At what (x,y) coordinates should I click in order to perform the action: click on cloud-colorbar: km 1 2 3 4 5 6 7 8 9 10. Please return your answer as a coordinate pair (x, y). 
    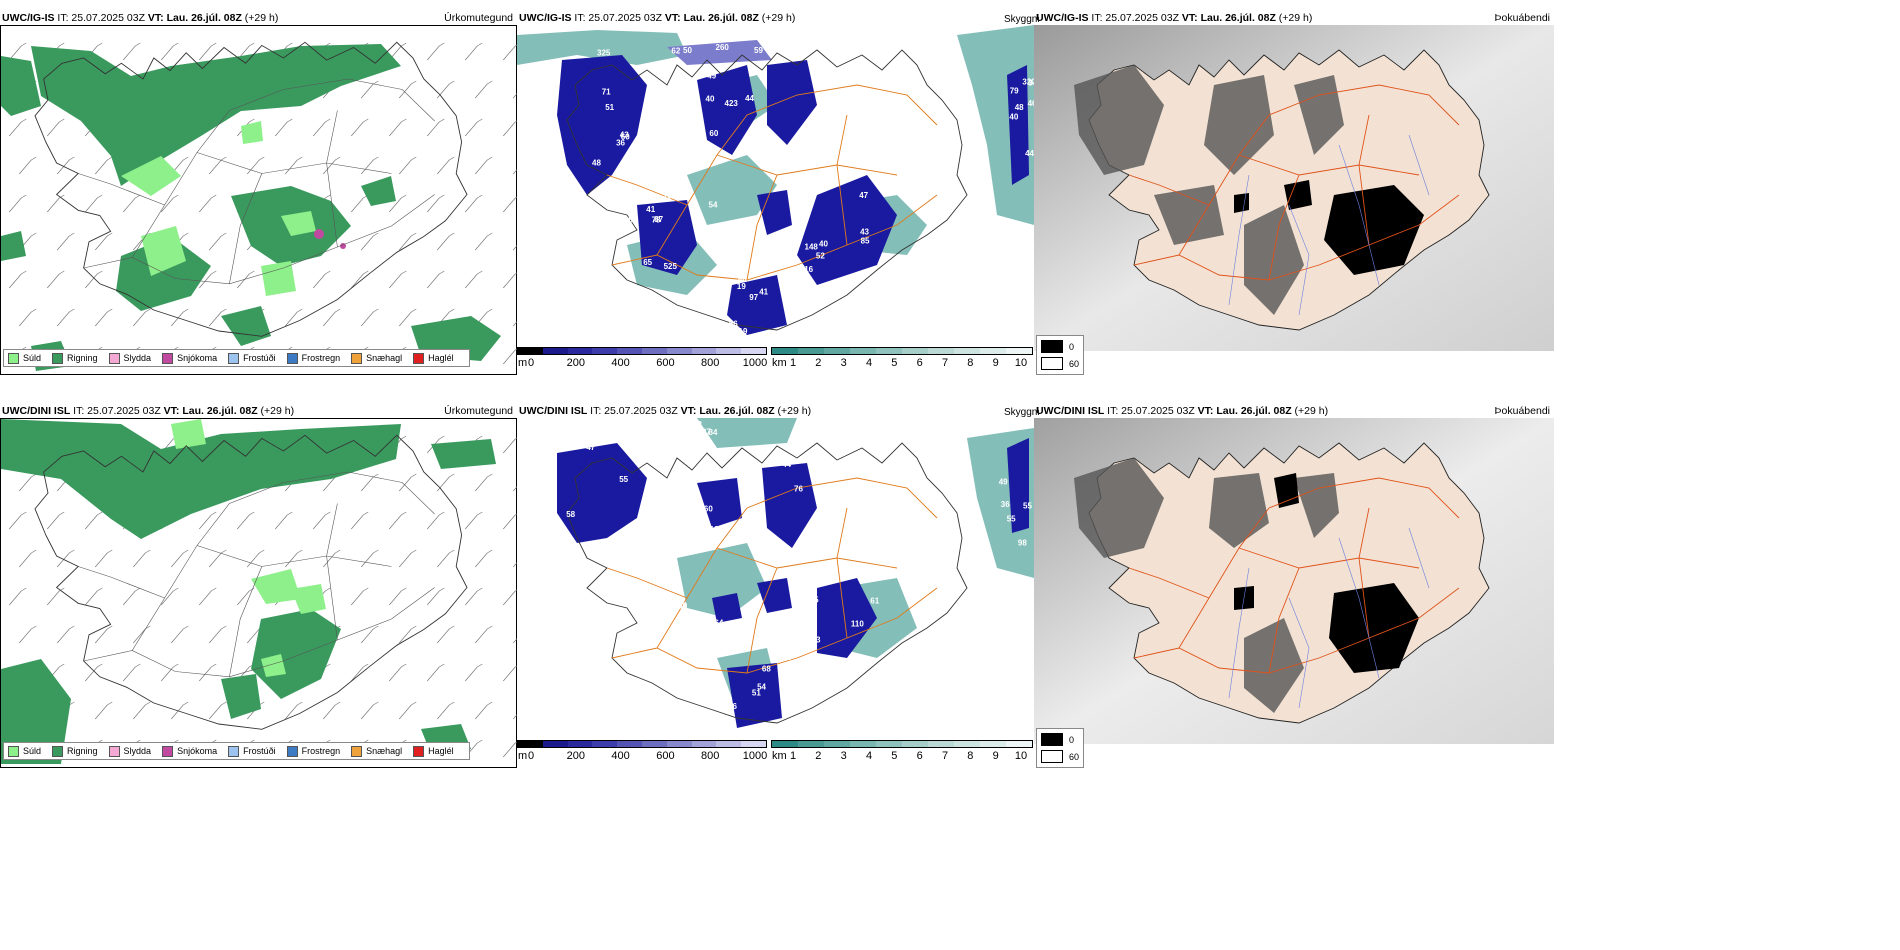
    Looking at the image, I should click on (902, 753).